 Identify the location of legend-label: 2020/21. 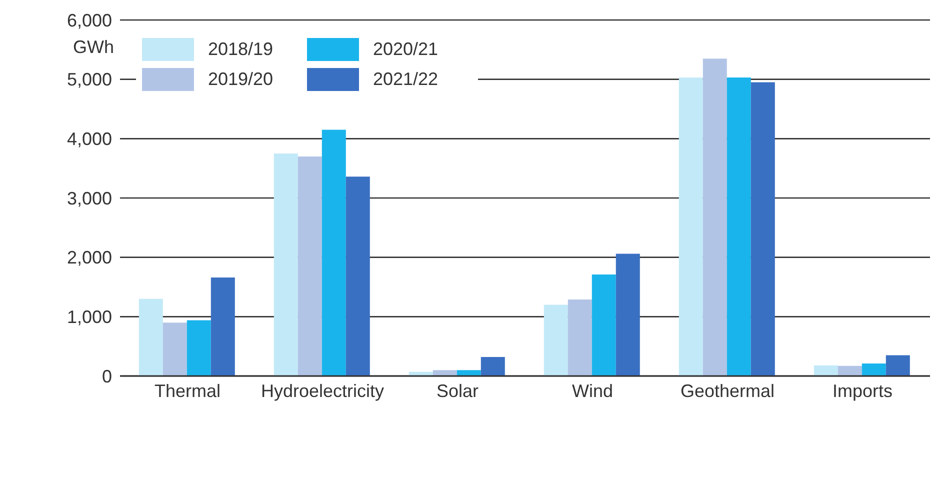
(405, 49).